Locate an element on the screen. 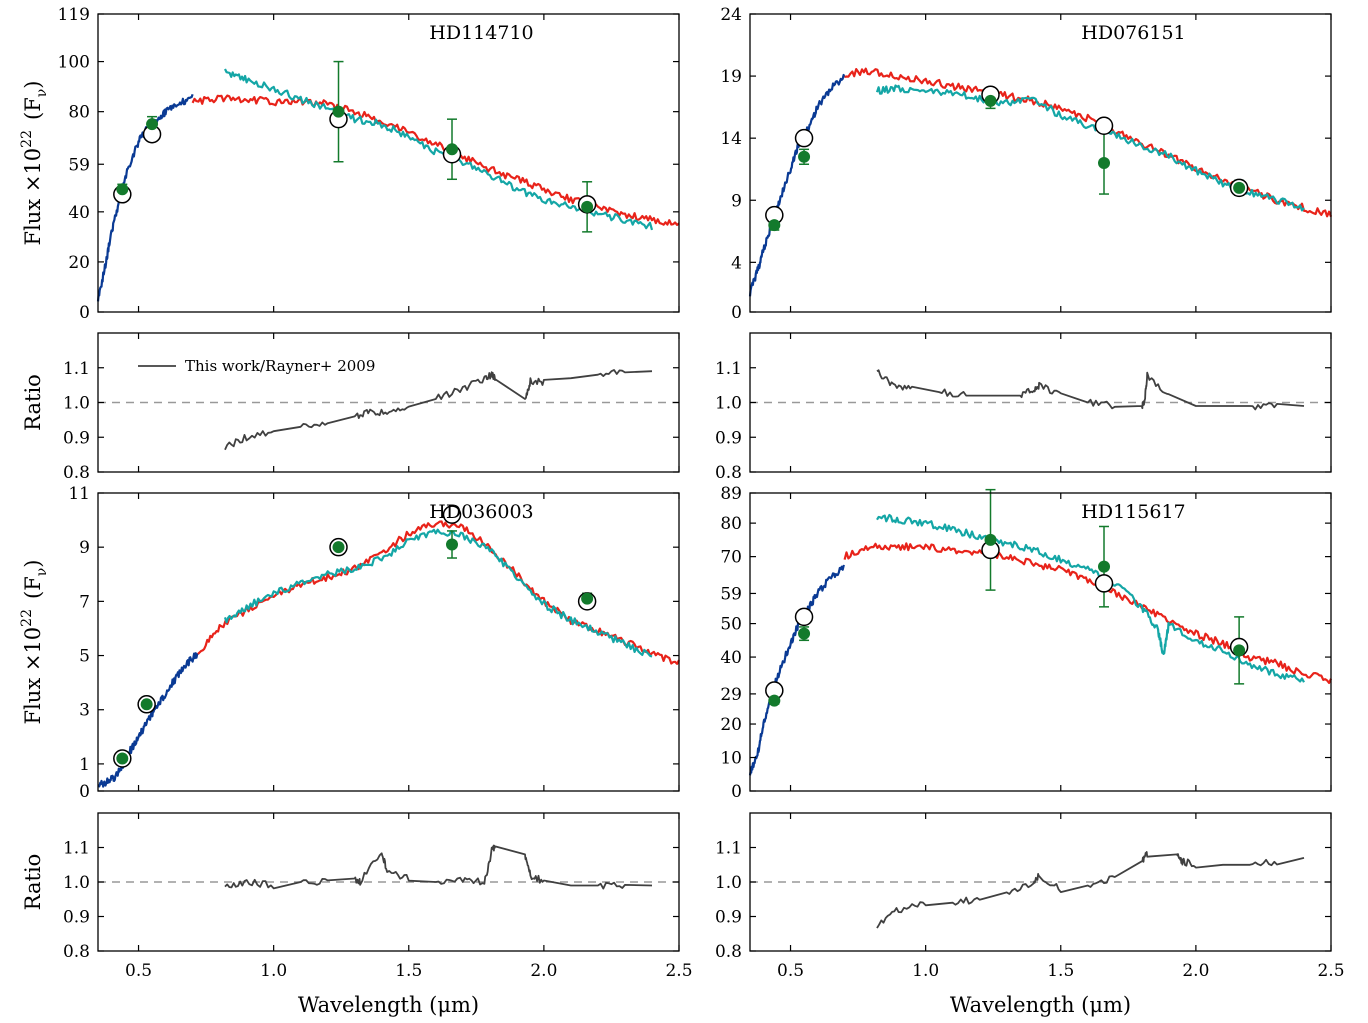  y-tick-label: 119 is located at coordinates (74, 15).